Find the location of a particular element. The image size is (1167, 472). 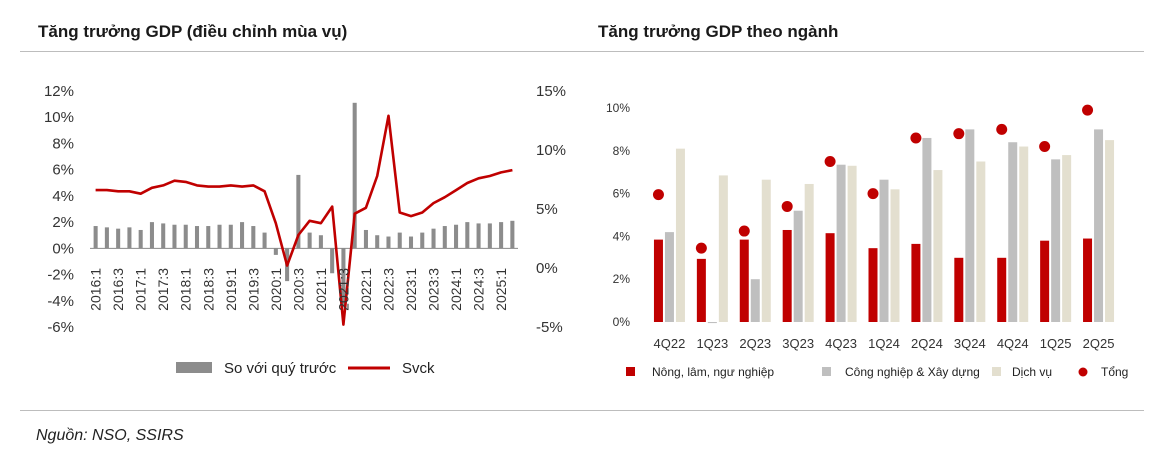

left-axis-tick-label: 0% is located at coordinates (63, 248).